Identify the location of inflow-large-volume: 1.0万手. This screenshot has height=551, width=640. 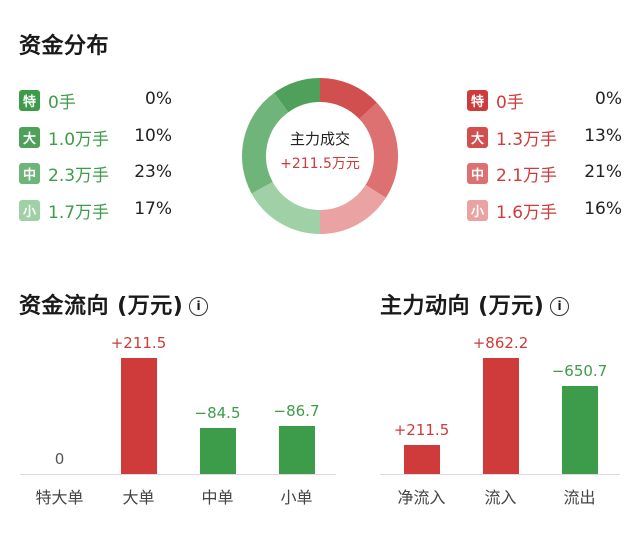
(79, 139).